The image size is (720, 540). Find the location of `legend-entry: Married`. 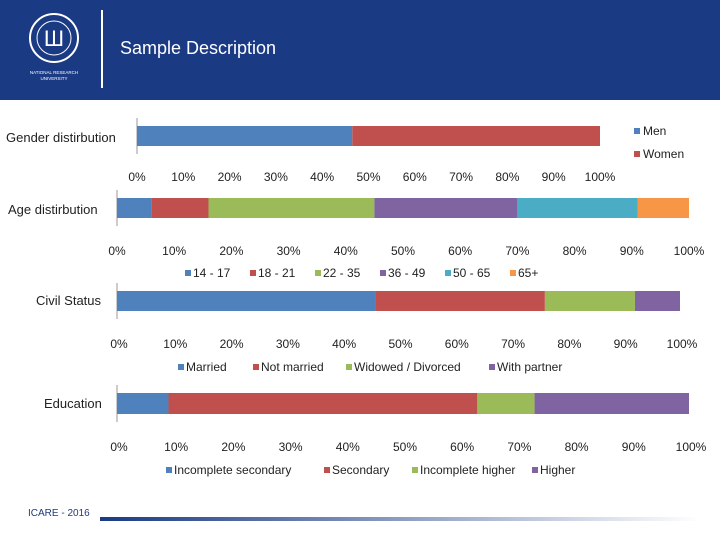

legend-entry: Married is located at coordinates (206, 367).